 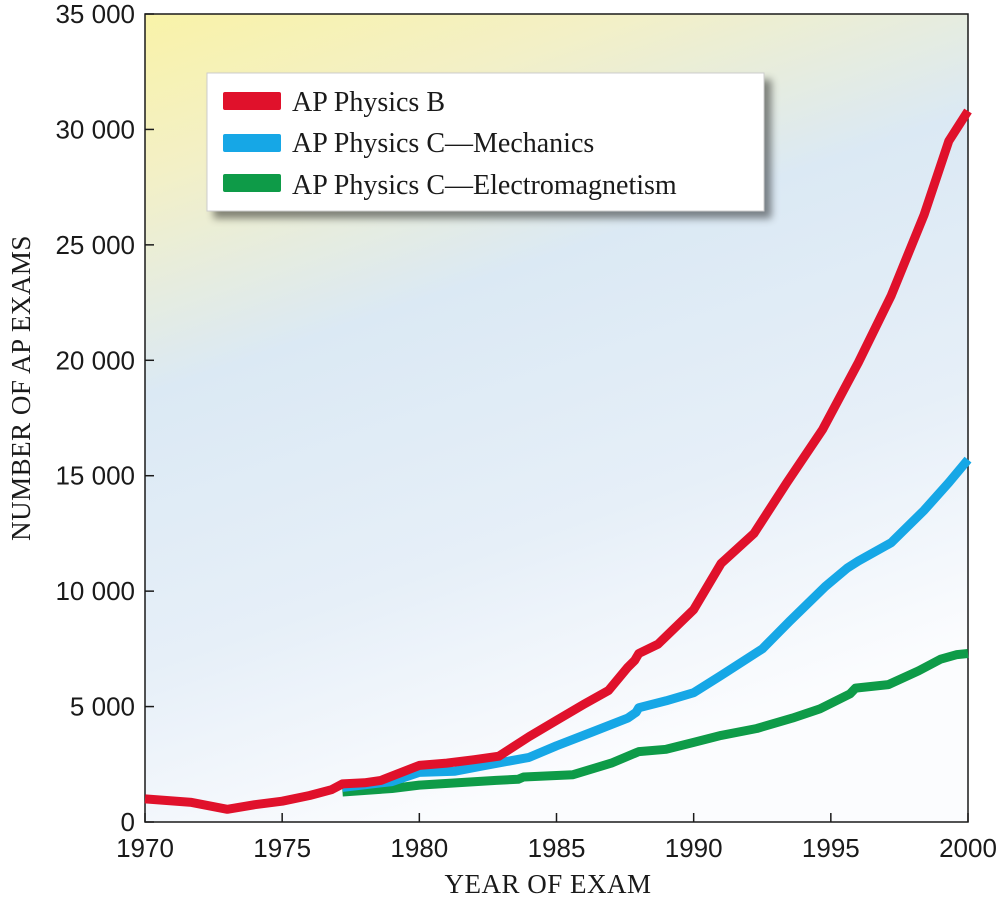 I want to click on y-tick-label: 5 000, so click(x=102, y=707).